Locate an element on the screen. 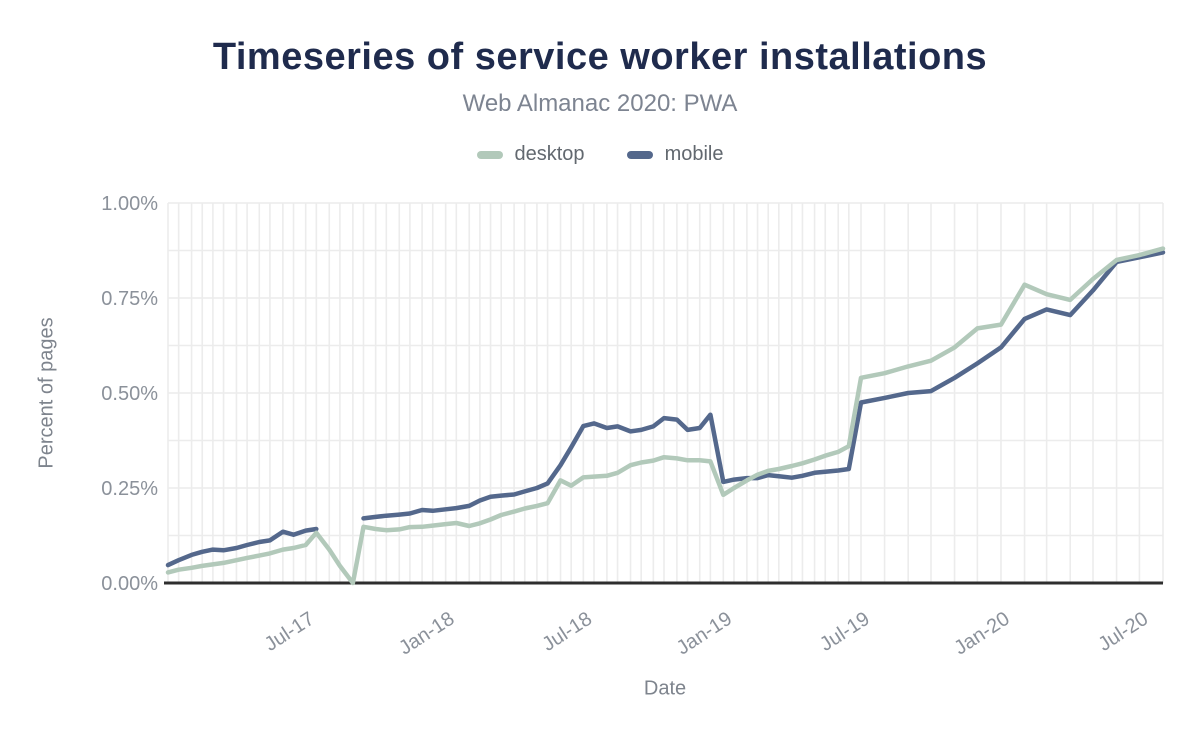  x-tick-label: Jan-19 is located at coordinates (704, 634).